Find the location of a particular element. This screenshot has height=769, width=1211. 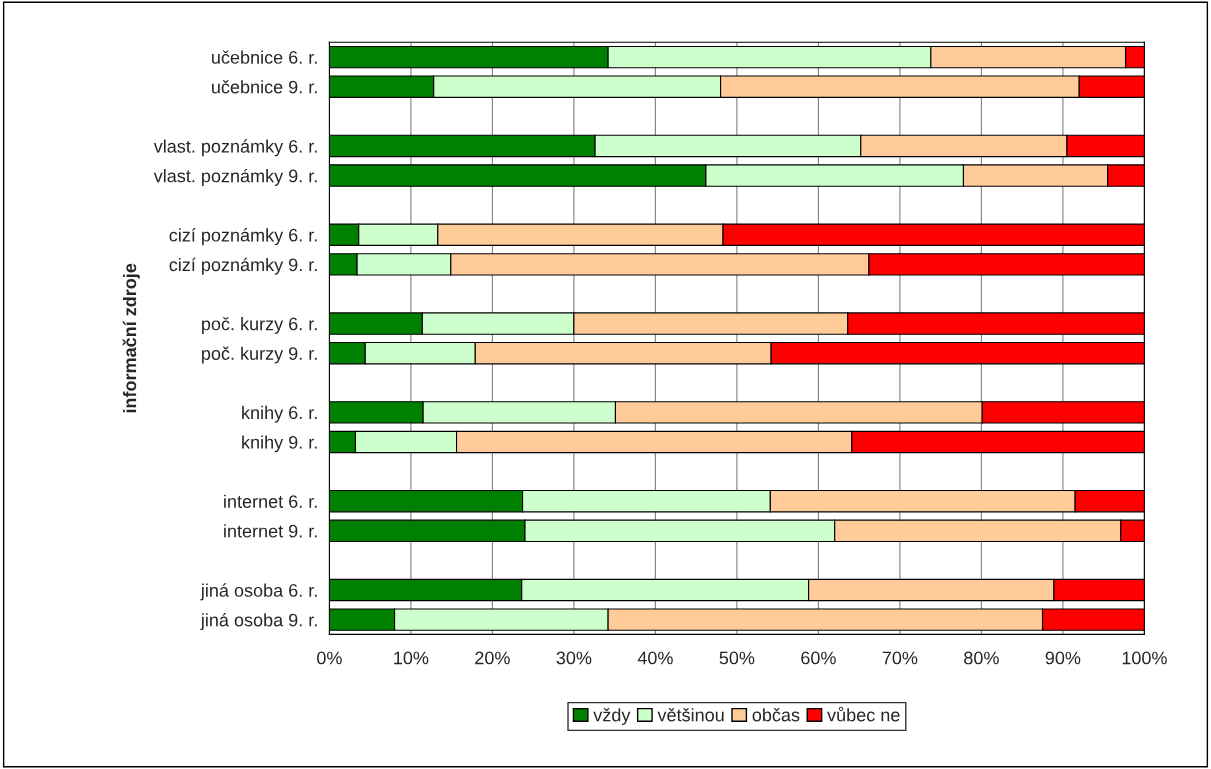

y-tick-label: internet 6. r. is located at coordinates (270, 501).